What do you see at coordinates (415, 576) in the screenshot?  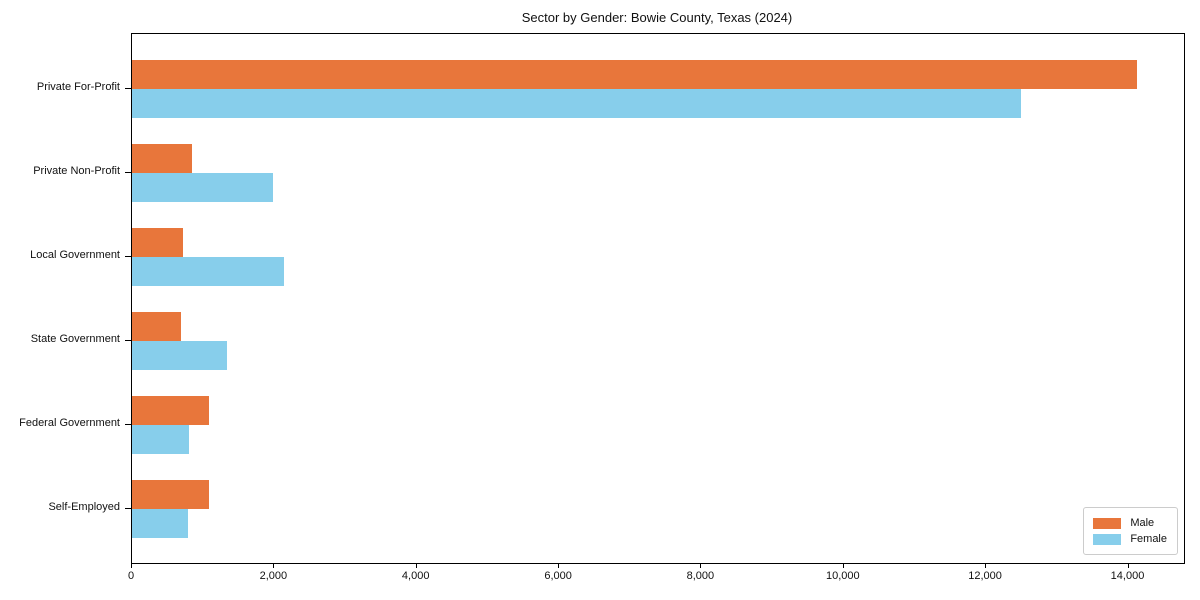 I see `x-tick-label: 4,000` at bounding box center [415, 576].